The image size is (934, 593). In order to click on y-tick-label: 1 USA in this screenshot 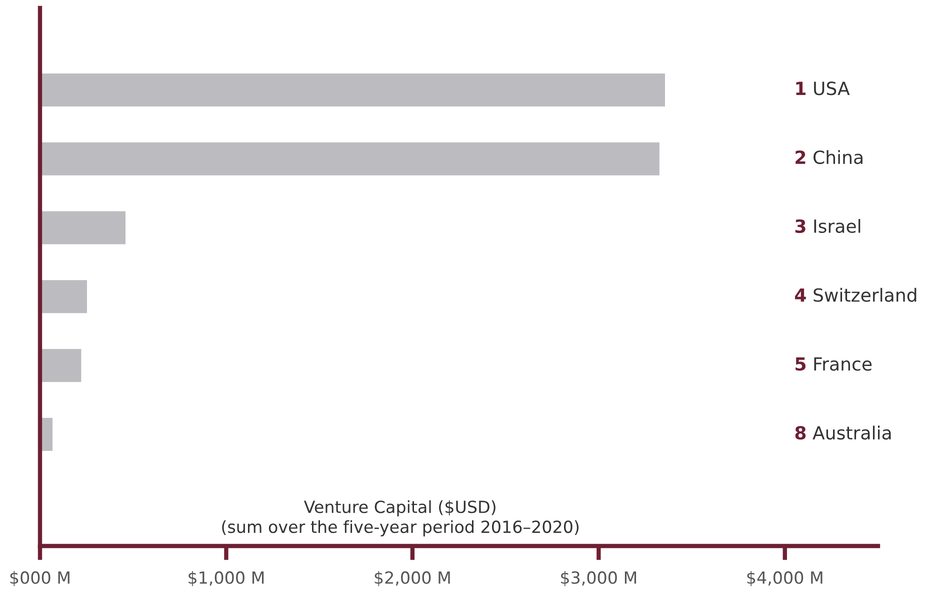, I will do `click(823, 89)`.